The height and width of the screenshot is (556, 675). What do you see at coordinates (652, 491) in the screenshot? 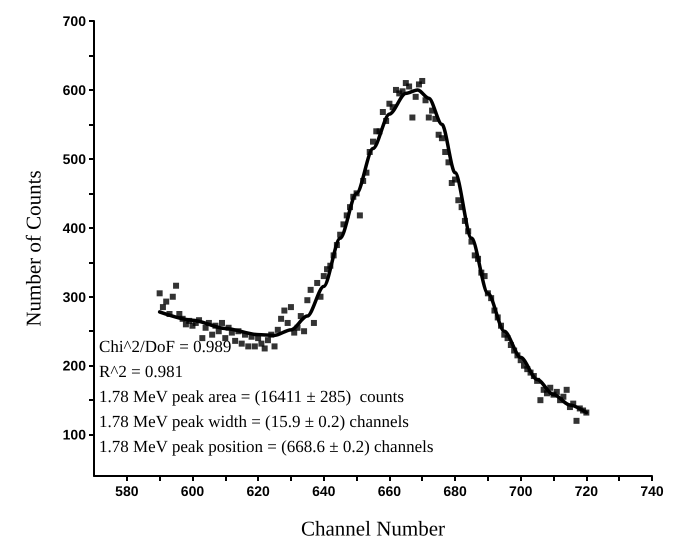
I see `x-tick-label: 740` at bounding box center [652, 491].